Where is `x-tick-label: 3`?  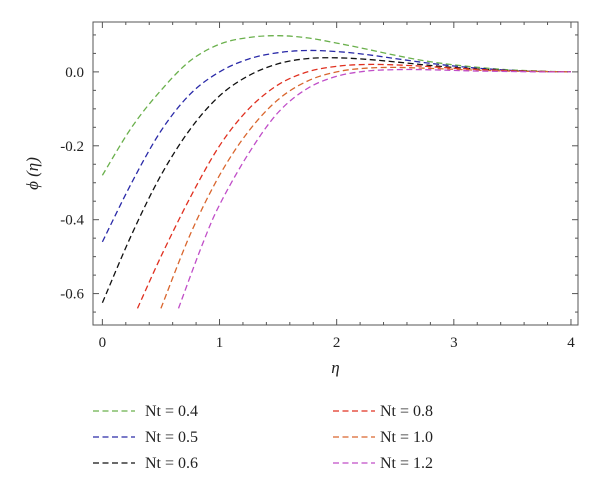
x-tick-label: 3 is located at coordinates (454, 343).